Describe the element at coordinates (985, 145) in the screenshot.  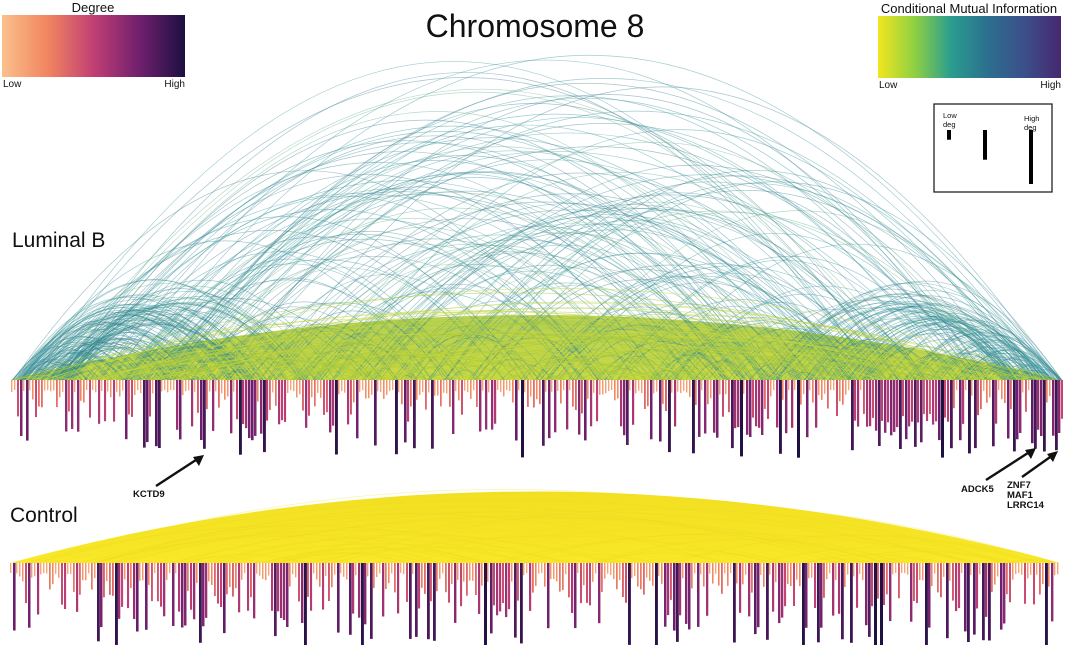
I see `width-key-bar` at that location.